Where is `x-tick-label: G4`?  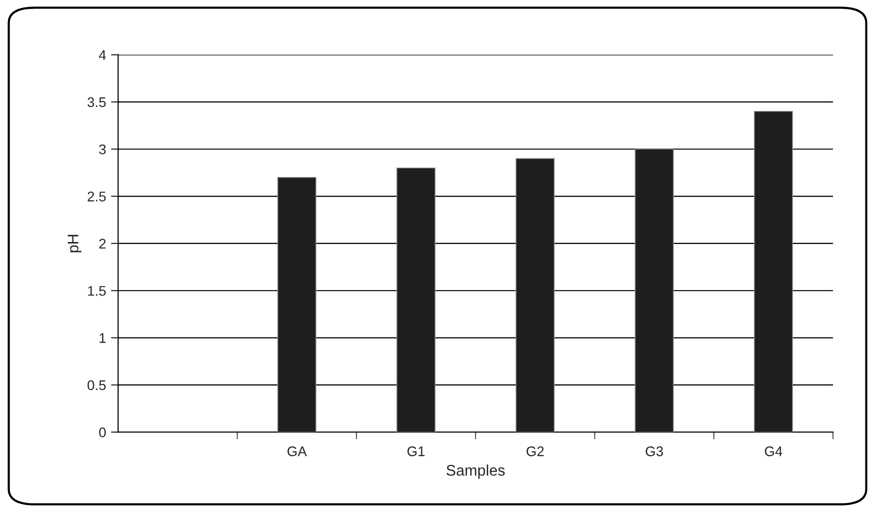 x-tick-label: G4 is located at coordinates (773, 451).